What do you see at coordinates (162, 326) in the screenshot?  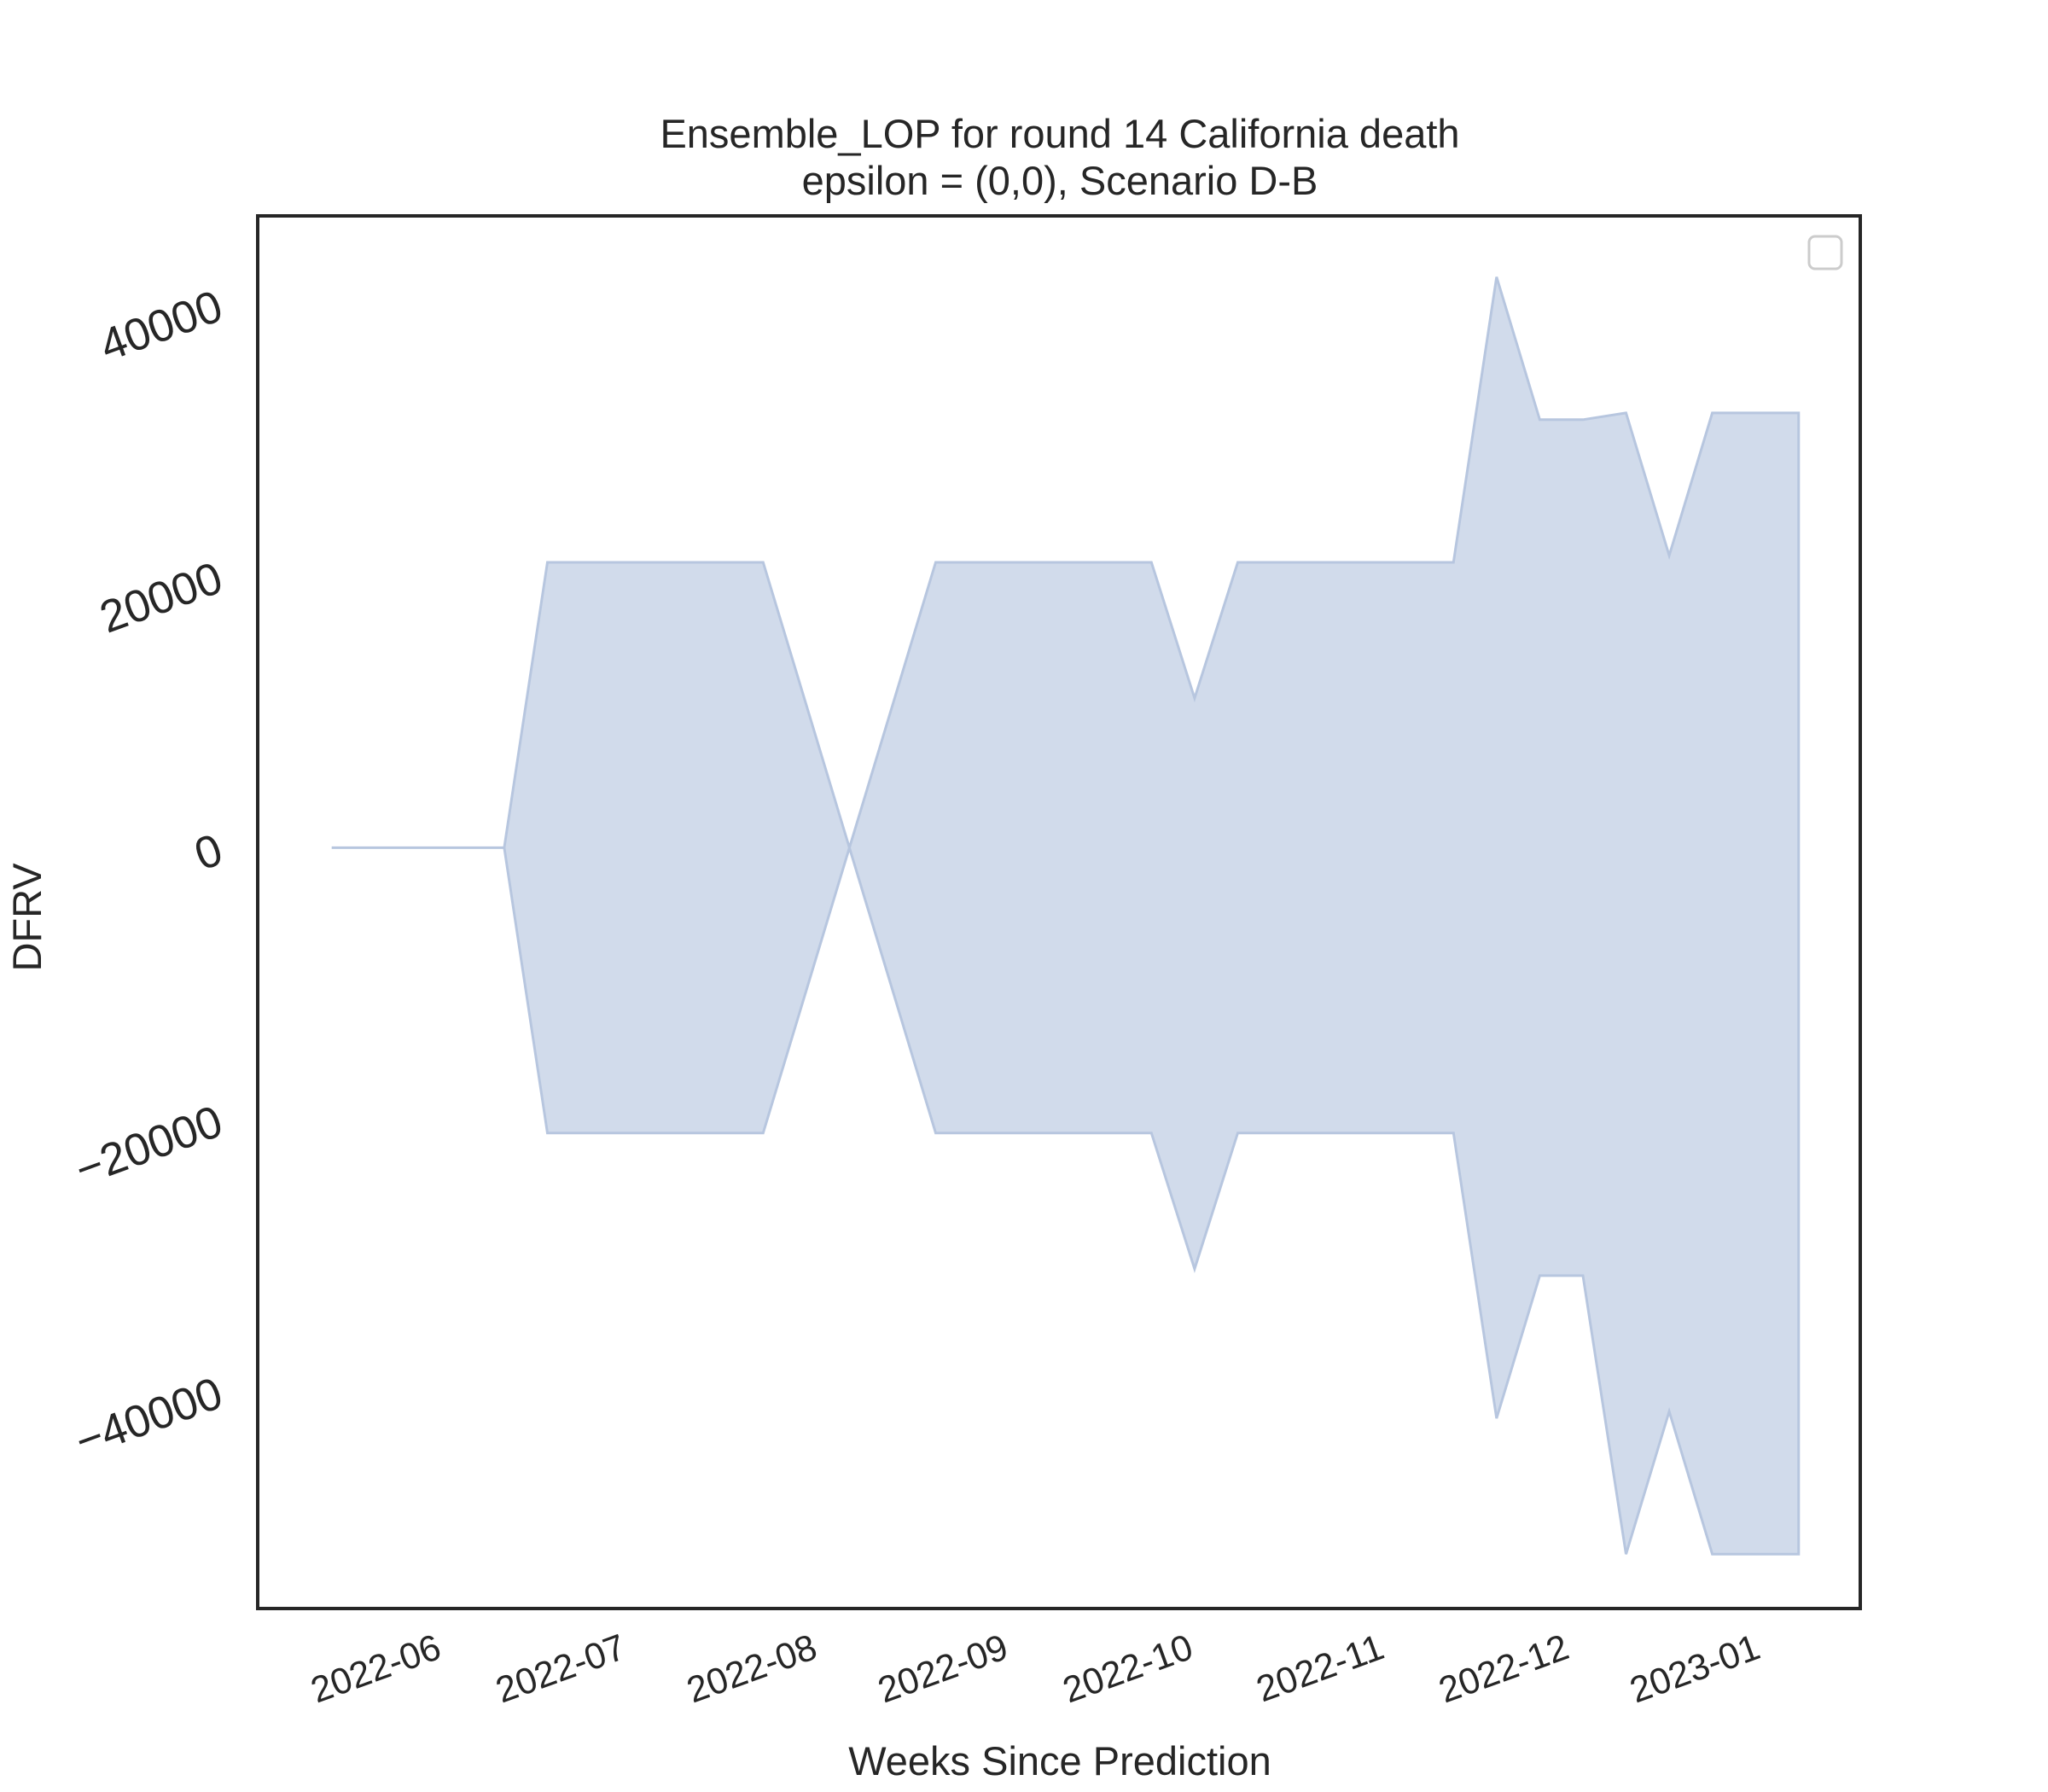 I see `y-tick-label: 40000` at bounding box center [162, 326].